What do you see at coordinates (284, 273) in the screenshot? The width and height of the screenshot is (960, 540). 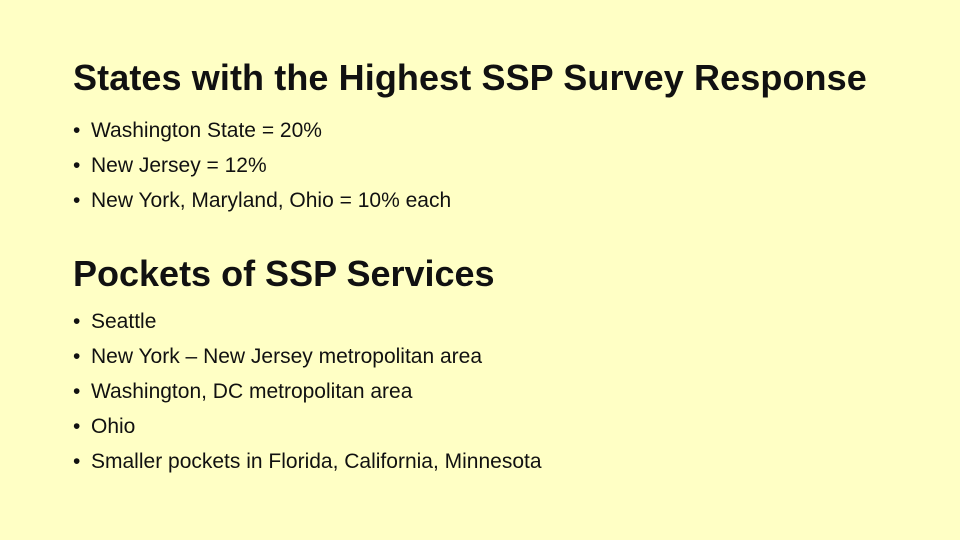 I see `section-title-ssp-services: Pockets of SSP Services` at bounding box center [284, 273].